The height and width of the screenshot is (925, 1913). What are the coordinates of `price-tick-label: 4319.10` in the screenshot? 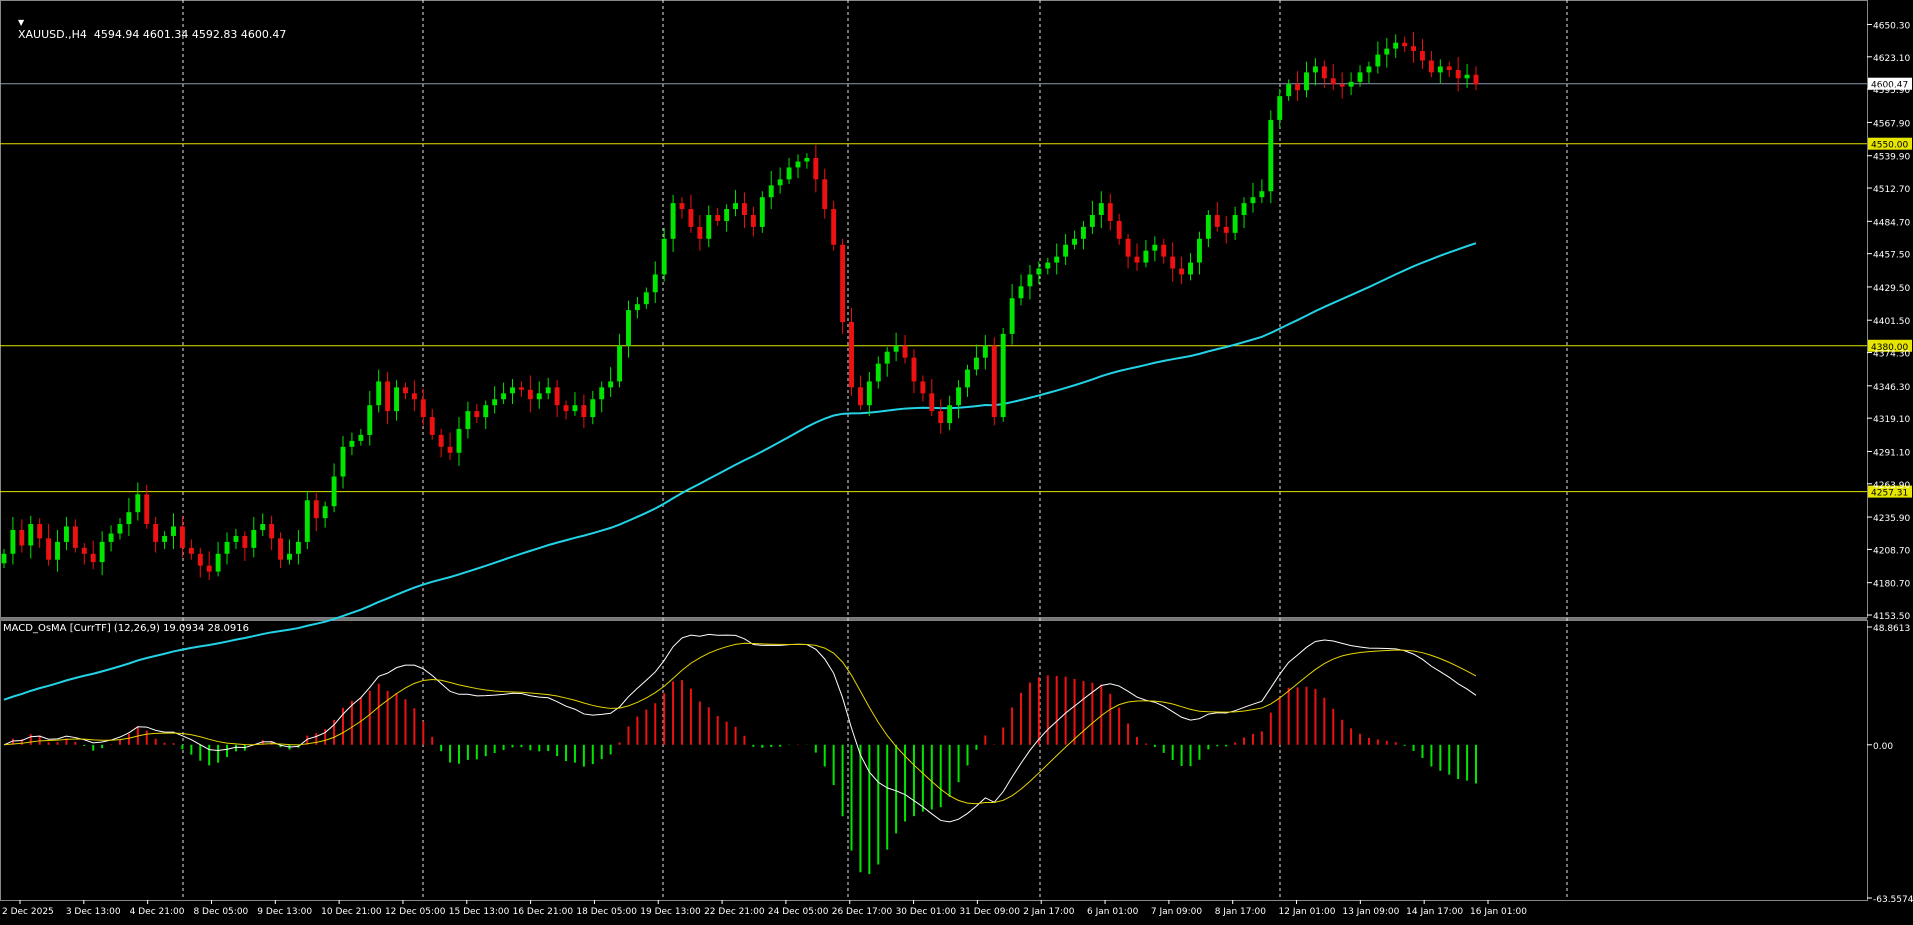 It's located at (1891, 420).